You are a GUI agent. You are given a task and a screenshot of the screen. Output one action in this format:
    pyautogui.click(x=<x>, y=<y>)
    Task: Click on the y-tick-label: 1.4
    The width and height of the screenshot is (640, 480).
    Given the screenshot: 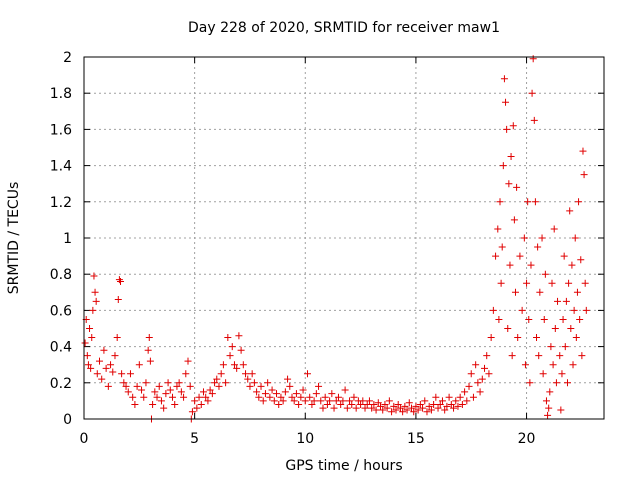 What is the action you would take?
    pyautogui.click(x=61, y=167)
    